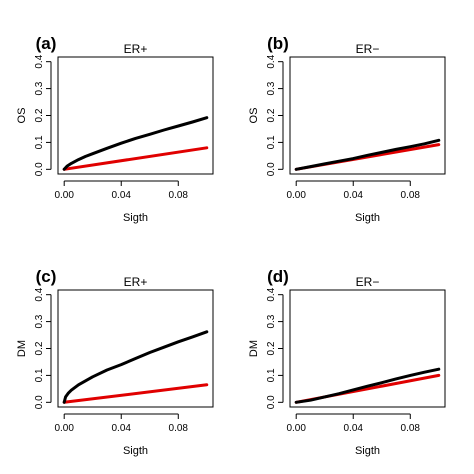 Image resolution: width=474 pixels, height=474 pixels. Describe the element at coordinates (46, 276) in the screenshot. I see `panel-letter: (c)` at that location.